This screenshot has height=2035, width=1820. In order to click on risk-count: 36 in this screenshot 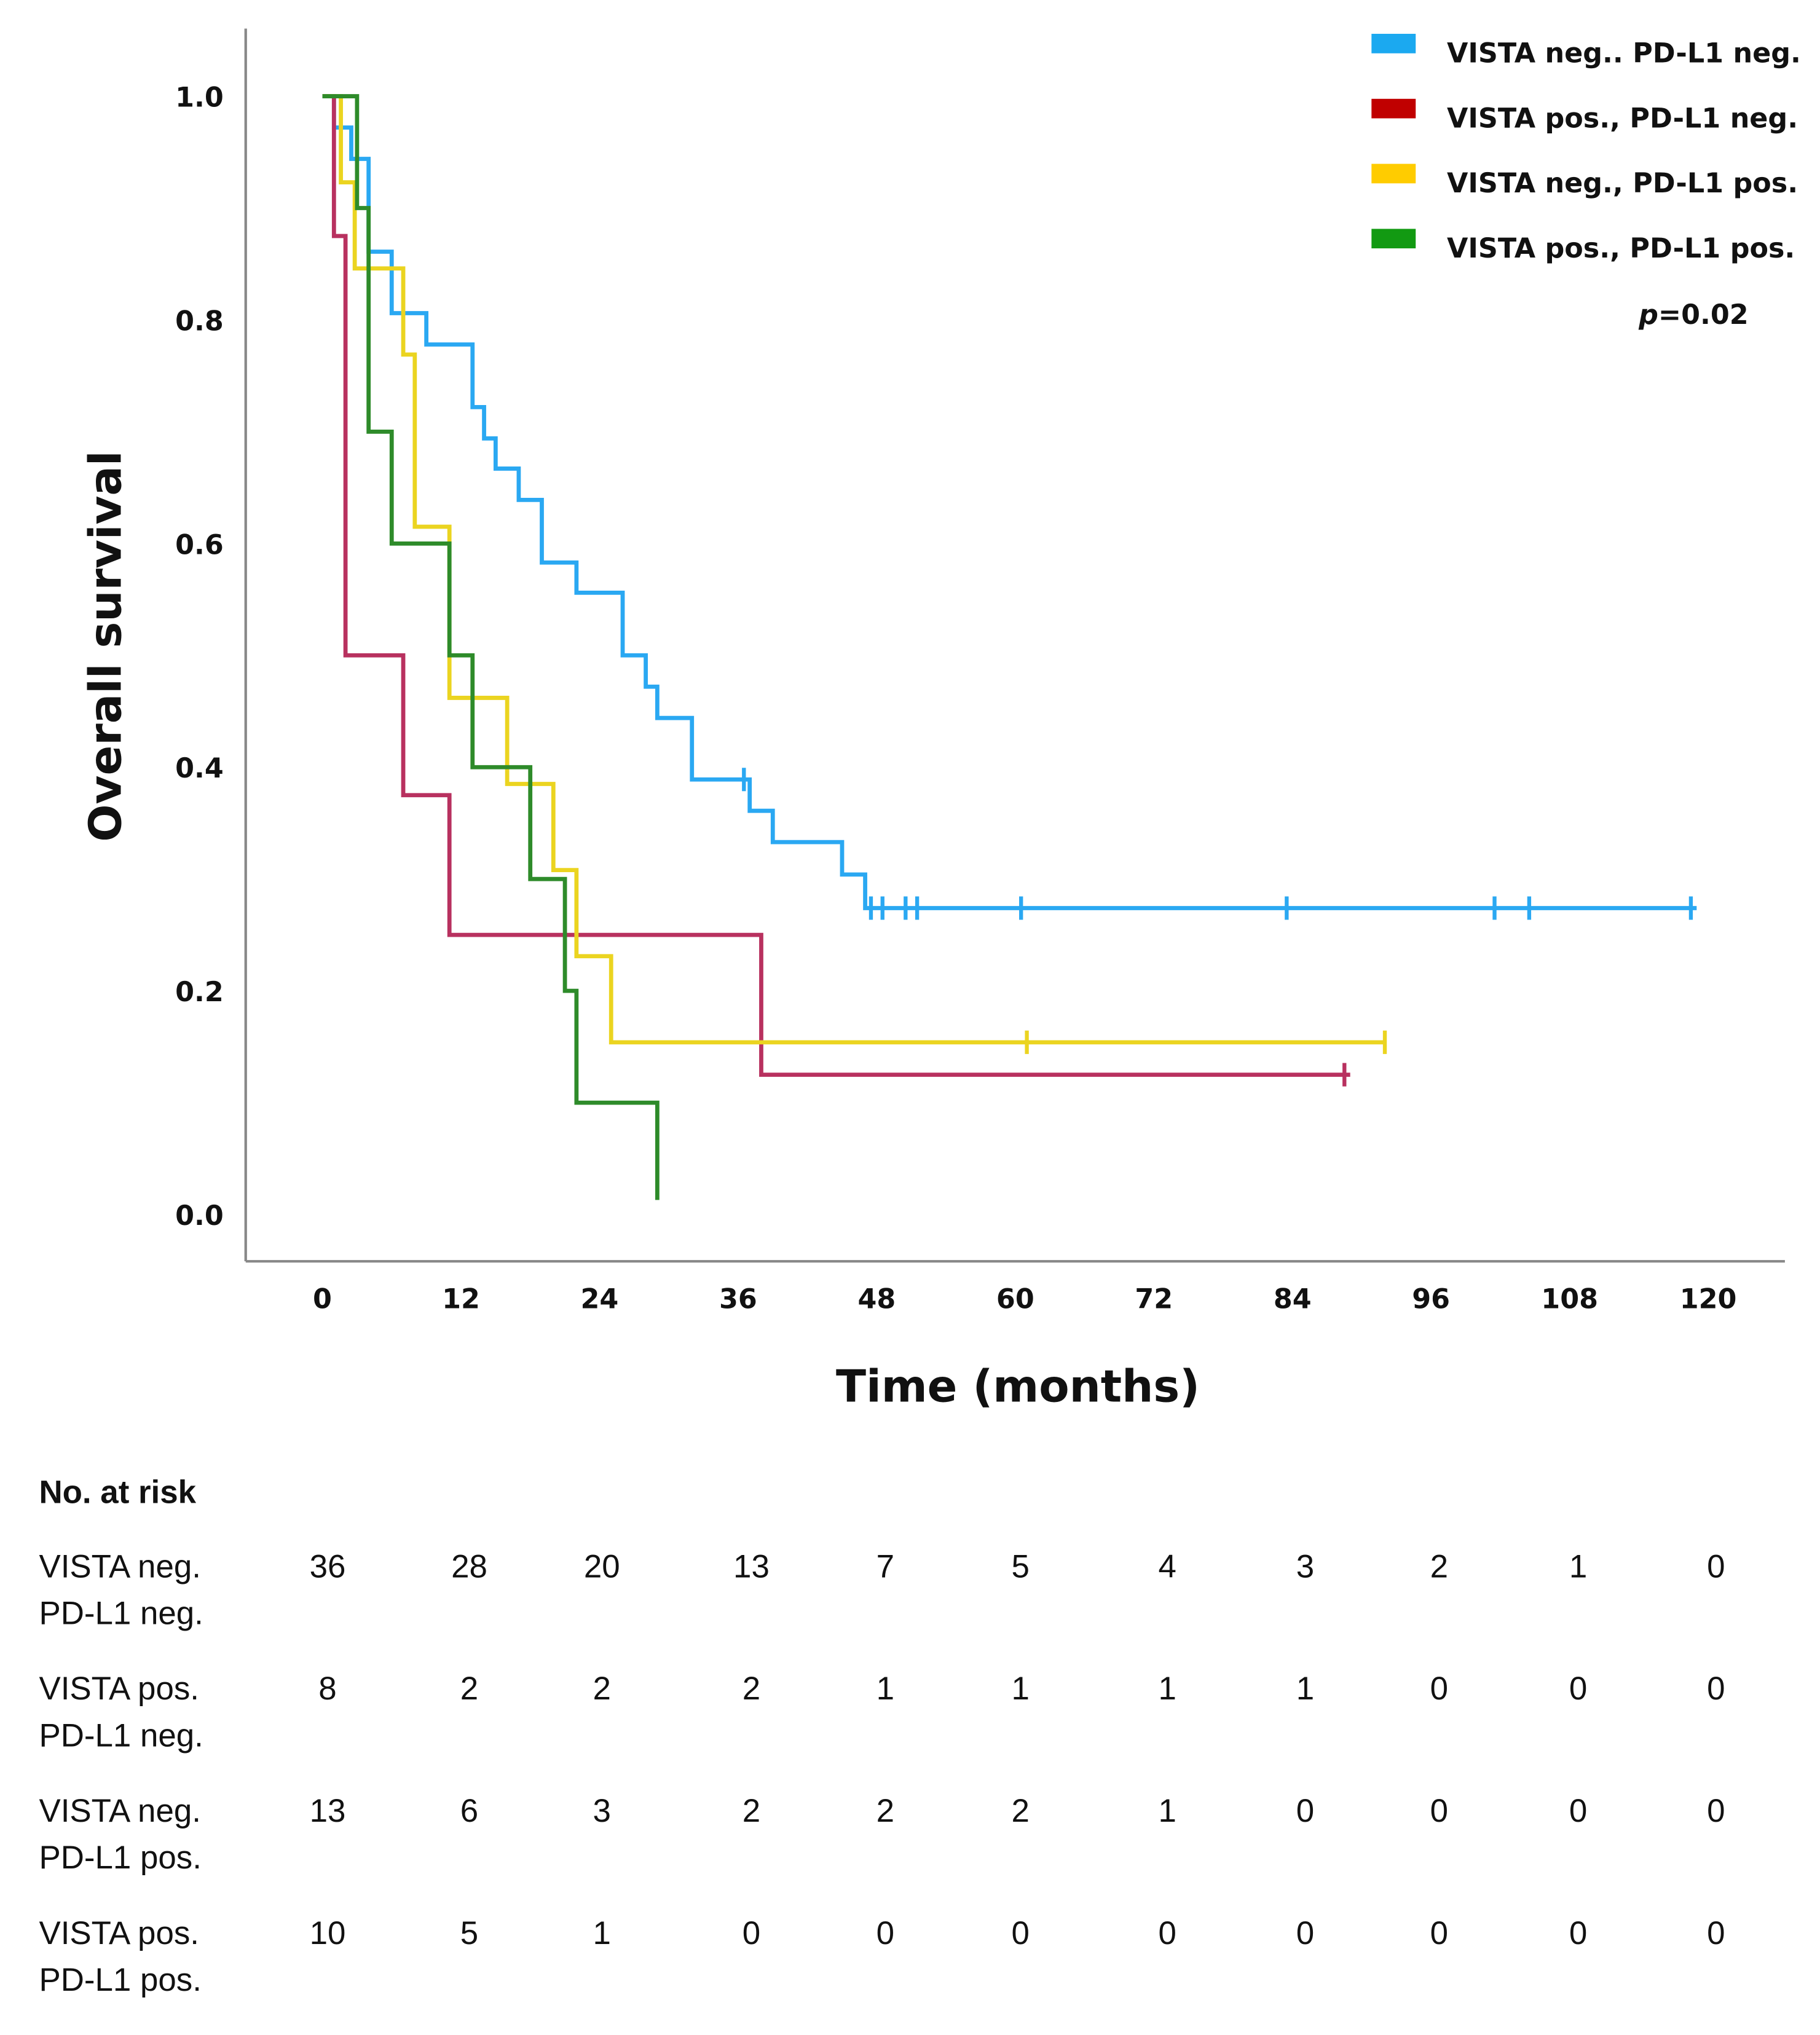, I will do `click(328, 1566)`.